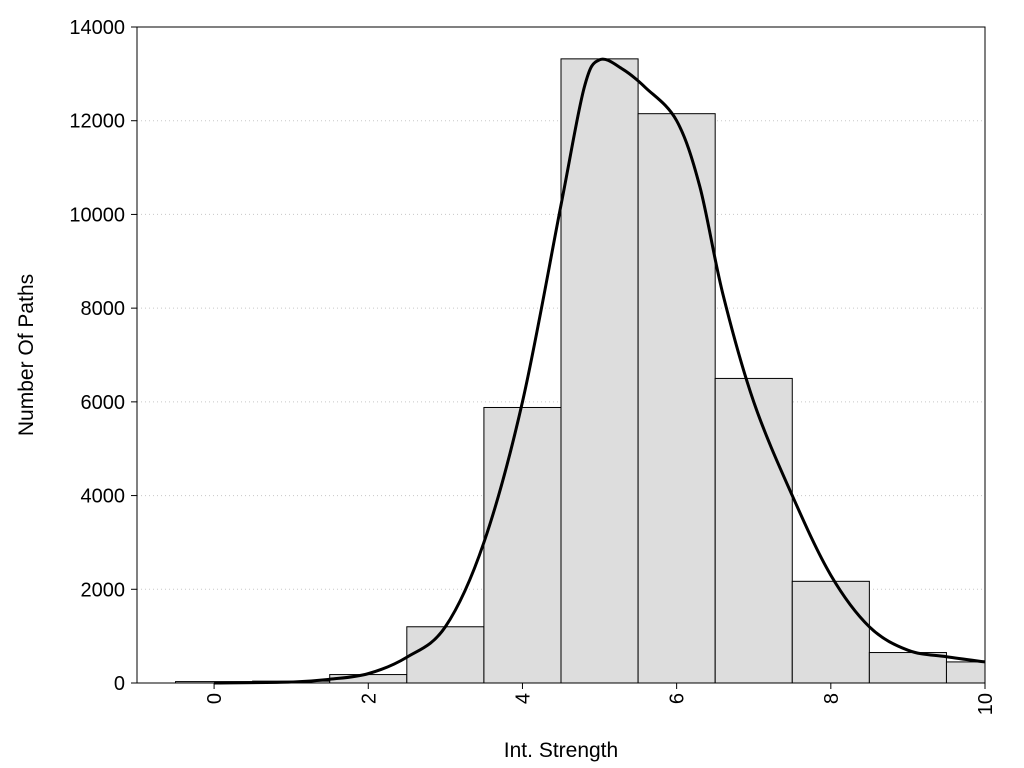  What do you see at coordinates (26, 355) in the screenshot?
I see `y-axis-title: Number Of Paths` at bounding box center [26, 355].